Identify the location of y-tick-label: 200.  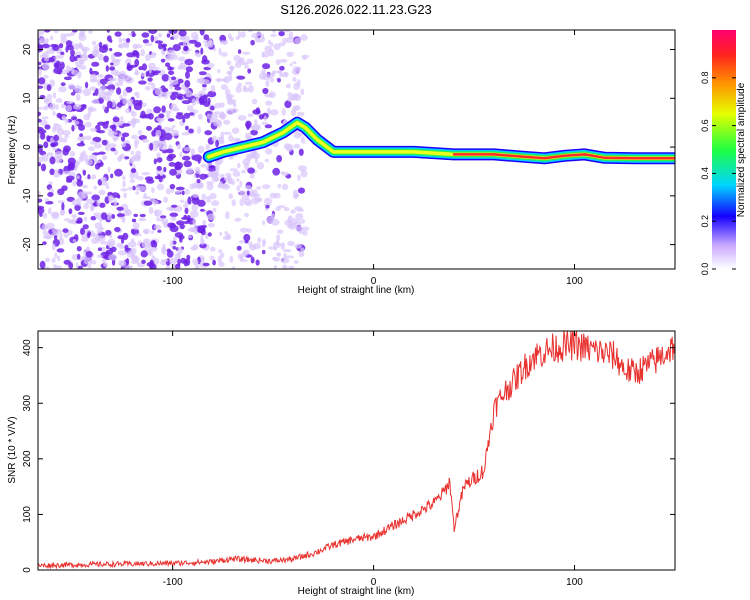
(27, 458).